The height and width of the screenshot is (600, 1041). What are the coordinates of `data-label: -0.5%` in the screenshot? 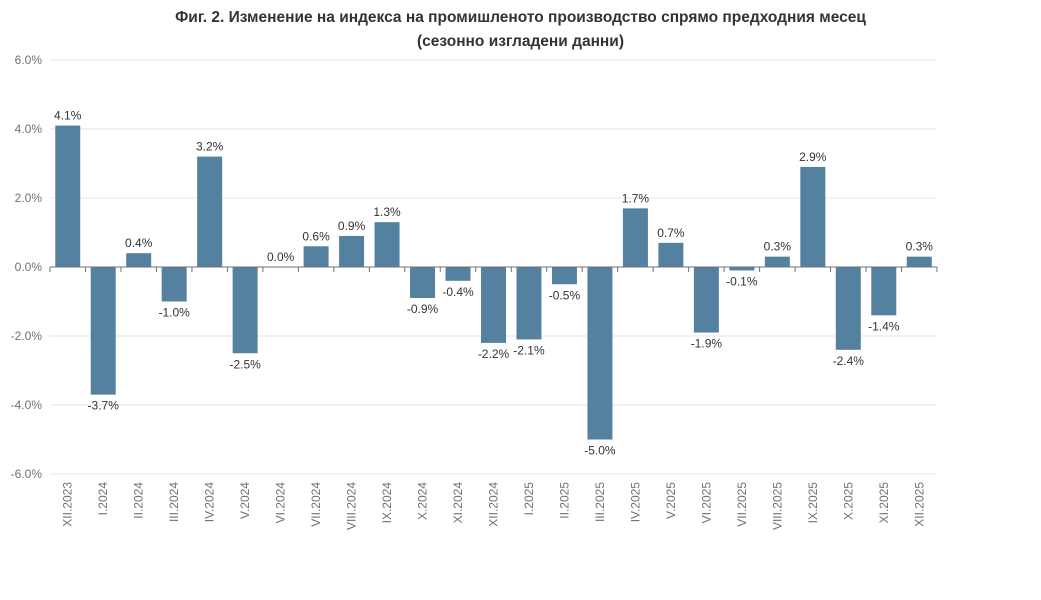 It's located at (565, 295).